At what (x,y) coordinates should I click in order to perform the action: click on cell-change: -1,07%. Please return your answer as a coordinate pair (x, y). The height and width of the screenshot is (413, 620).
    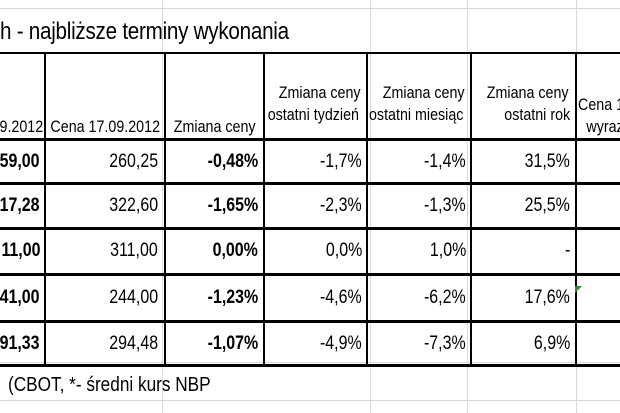
    Looking at the image, I should click on (232, 343).